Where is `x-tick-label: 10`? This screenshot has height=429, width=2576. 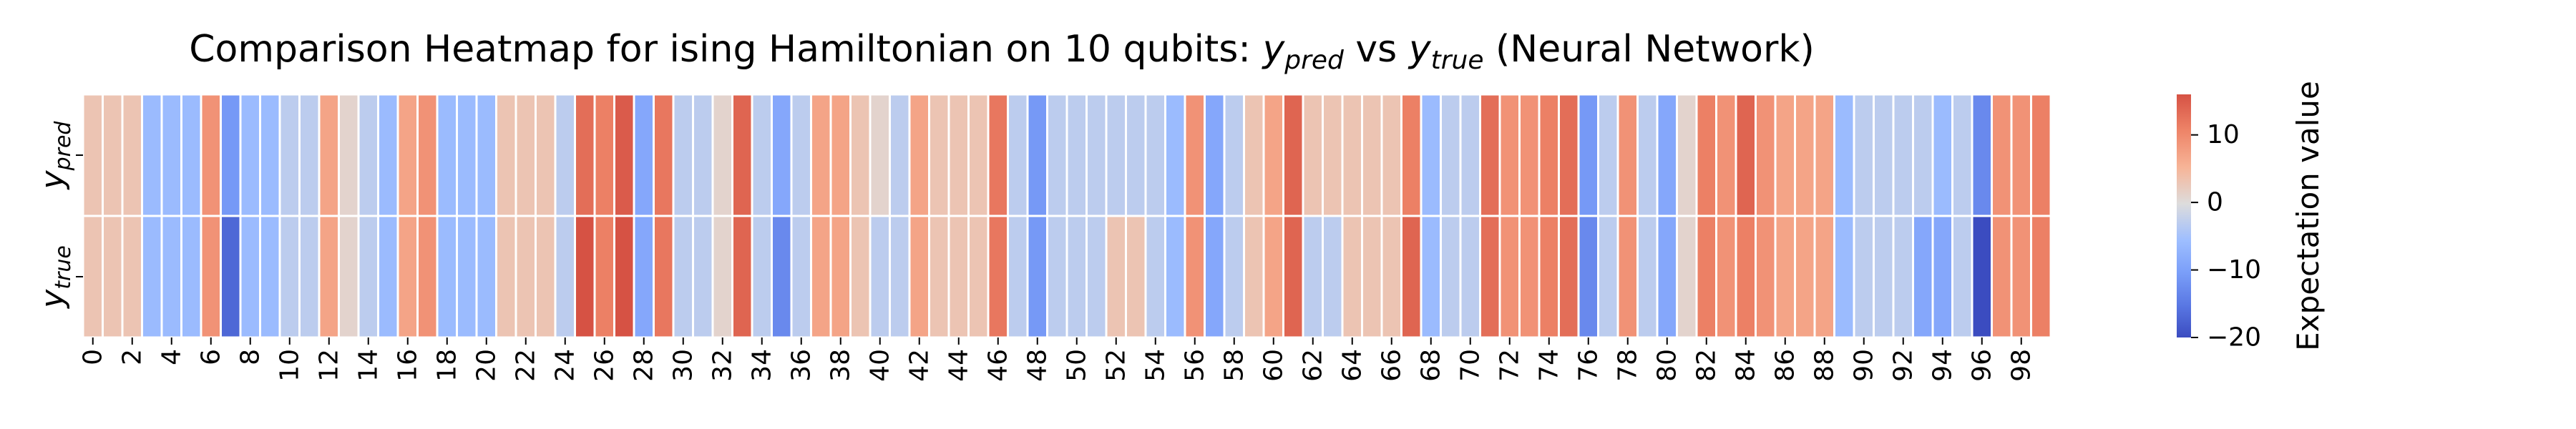 x-tick-label: 10 is located at coordinates (289, 365).